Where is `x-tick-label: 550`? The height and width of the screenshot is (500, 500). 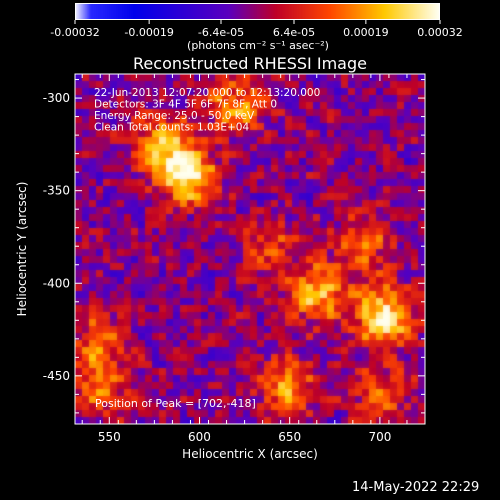
x-tick-label: 550 is located at coordinates (109, 437).